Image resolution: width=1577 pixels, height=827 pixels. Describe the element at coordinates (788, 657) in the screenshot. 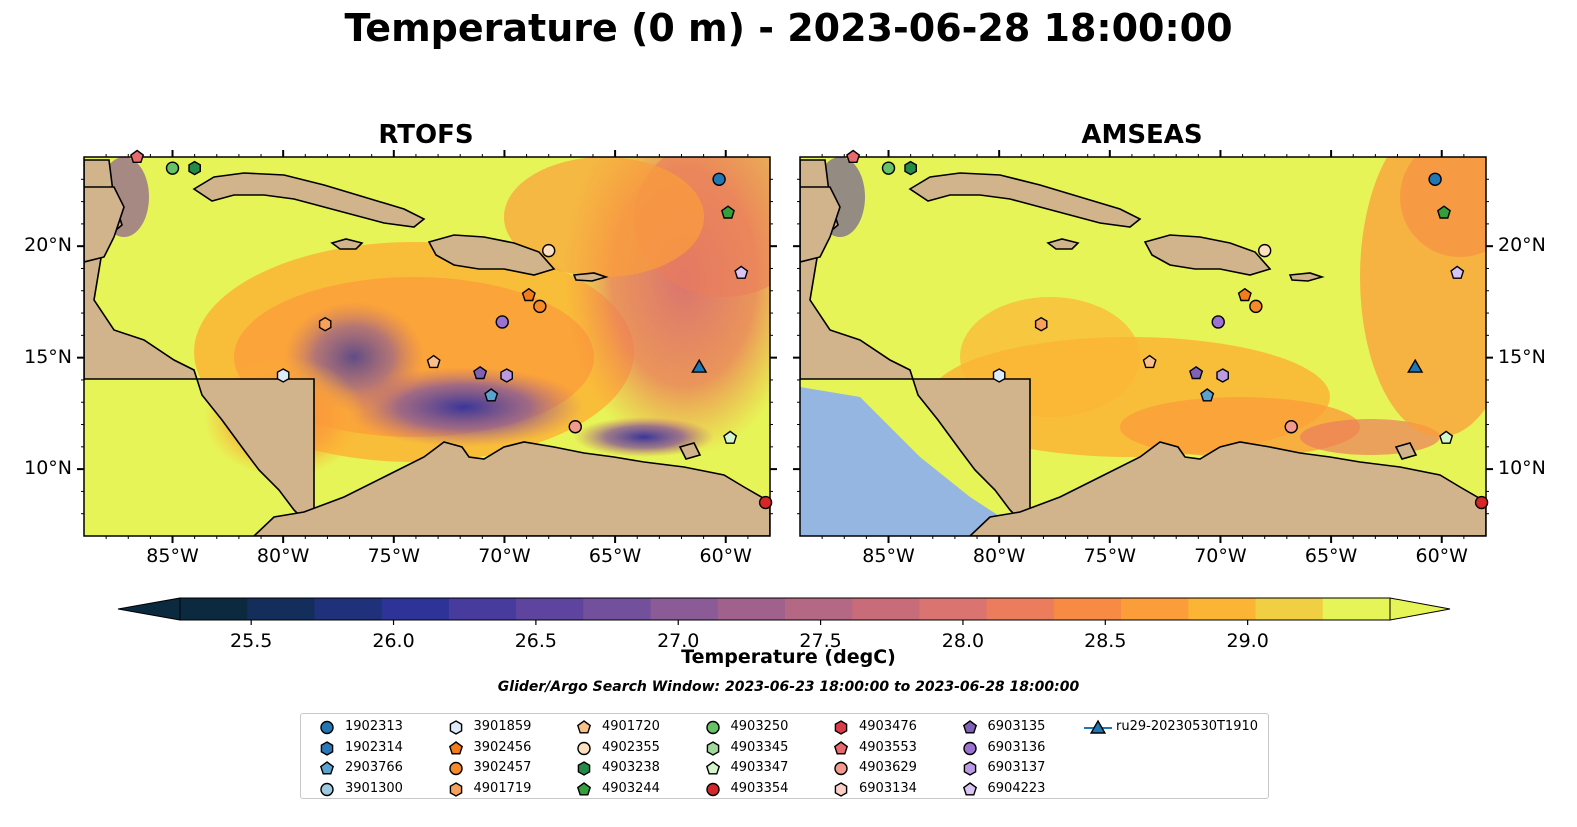

I see `colorbar-label: Temperature (degC)` at that location.